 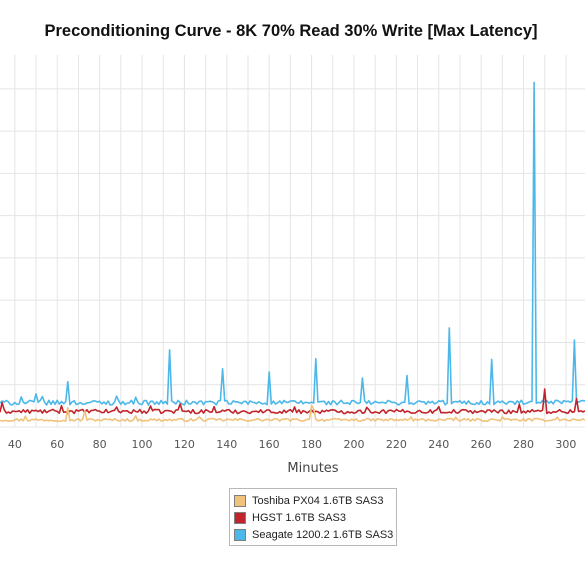 I want to click on series-line-toshiba, so click(x=292, y=413).